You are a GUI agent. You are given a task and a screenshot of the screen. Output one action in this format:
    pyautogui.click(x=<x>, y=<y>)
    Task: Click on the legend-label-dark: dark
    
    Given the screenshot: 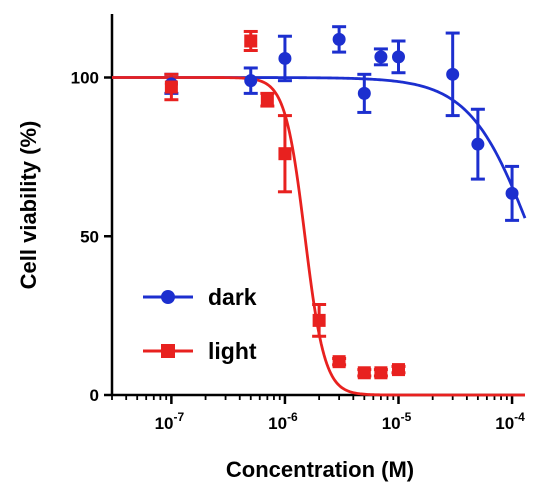 What is the action you would take?
    pyautogui.click(x=232, y=297)
    